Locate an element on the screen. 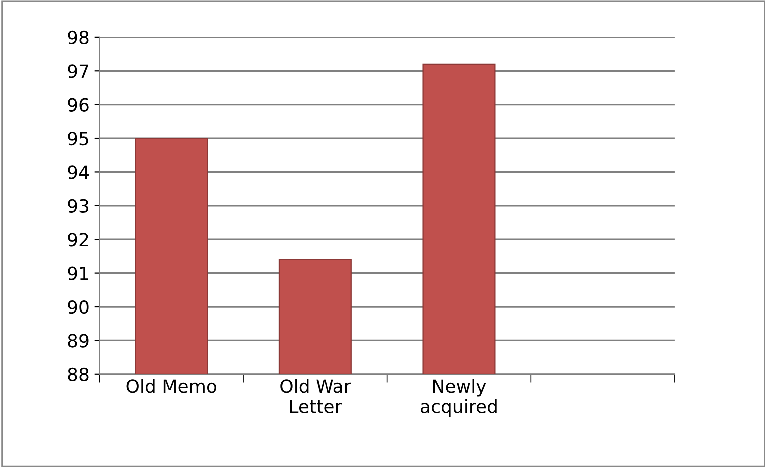  y-tick-label: 93 is located at coordinates (78, 206).